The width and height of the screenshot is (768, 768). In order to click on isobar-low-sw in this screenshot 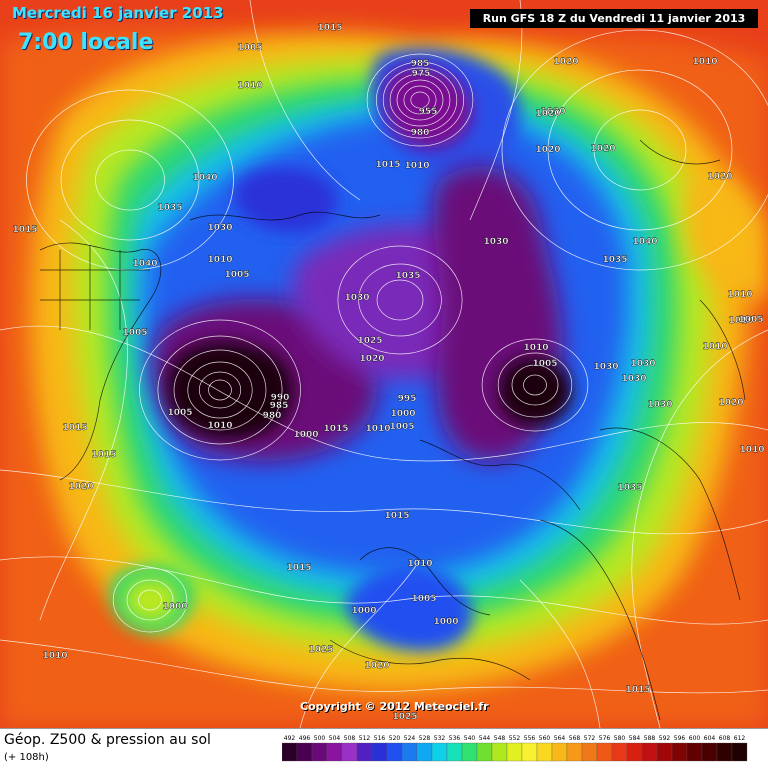, I will do `click(150, 600)`.